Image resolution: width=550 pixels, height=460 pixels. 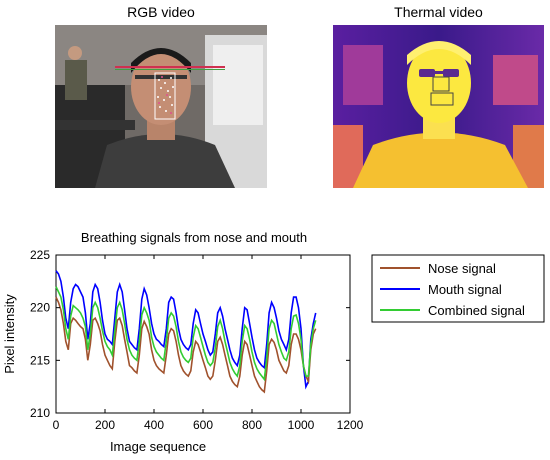 What do you see at coordinates (40, 308) in the screenshot?
I see `y-tick-label: 220` at bounding box center [40, 308].